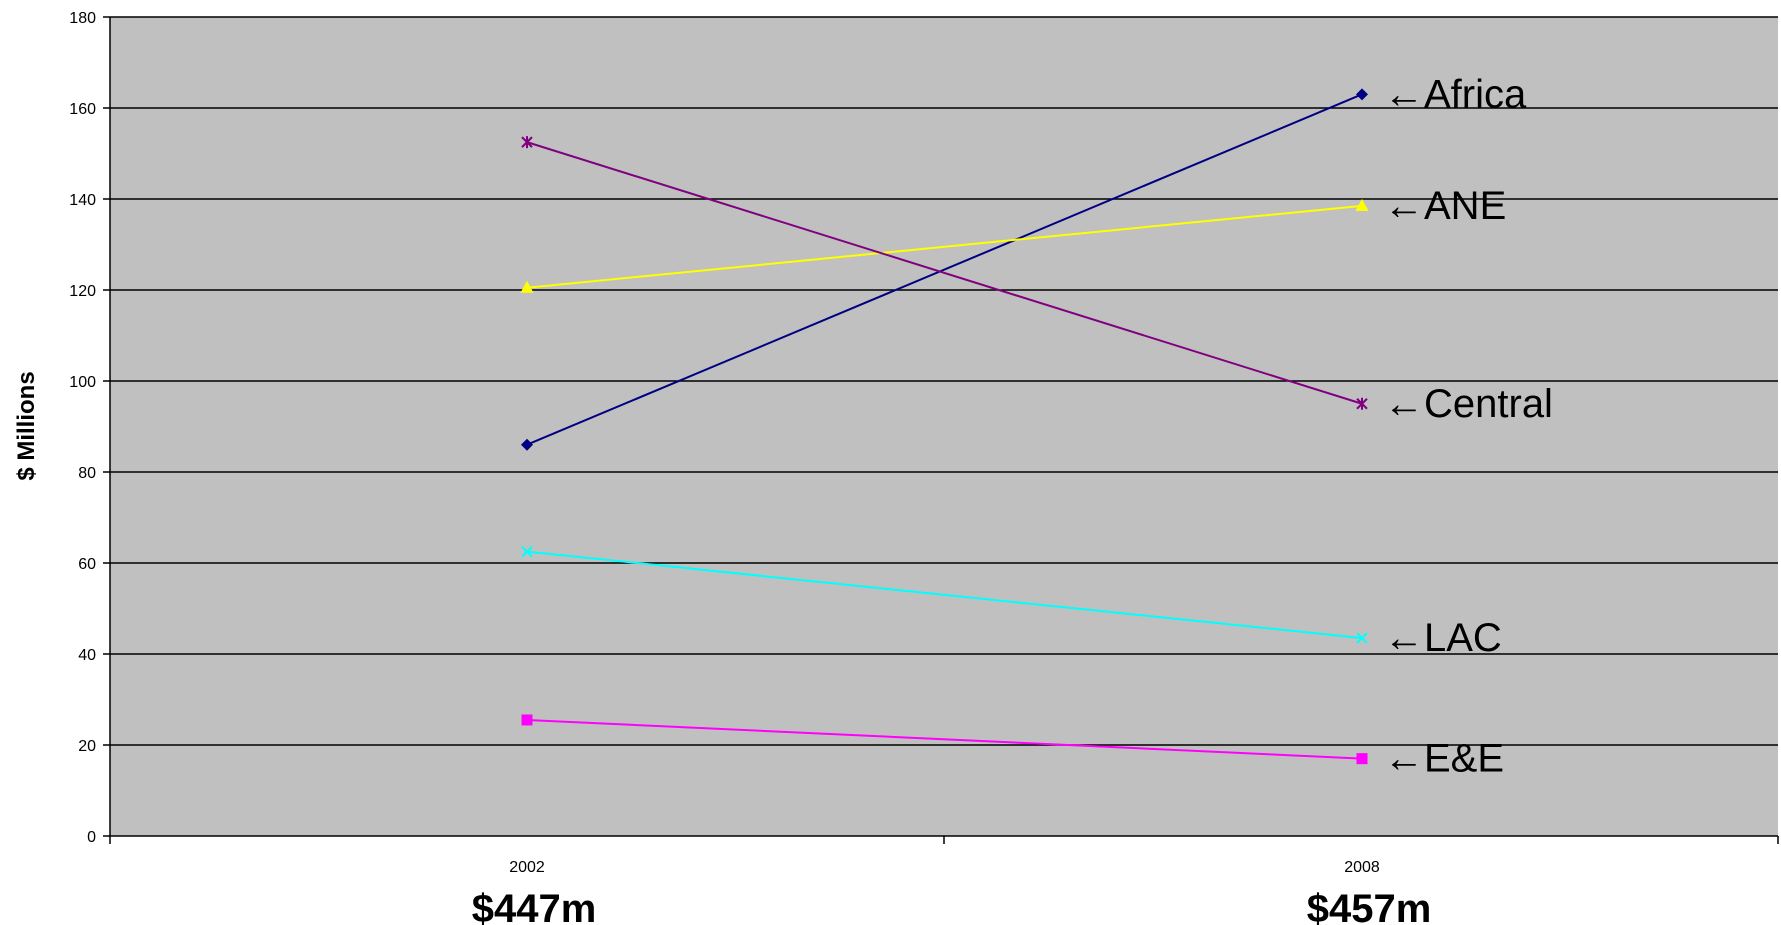 Image resolution: width=1781 pixels, height=925 pixels. I want to click on y-tick-label-140: 140, so click(82, 200).